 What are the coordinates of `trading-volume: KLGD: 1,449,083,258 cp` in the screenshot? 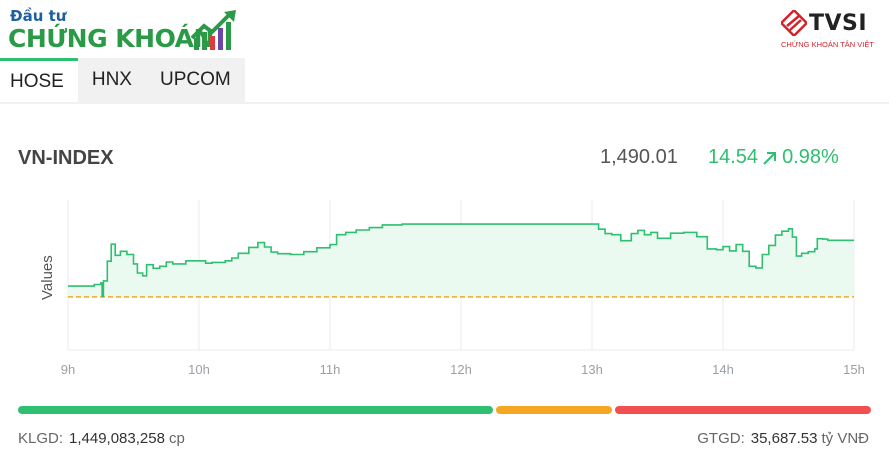 It's located at (101, 438).